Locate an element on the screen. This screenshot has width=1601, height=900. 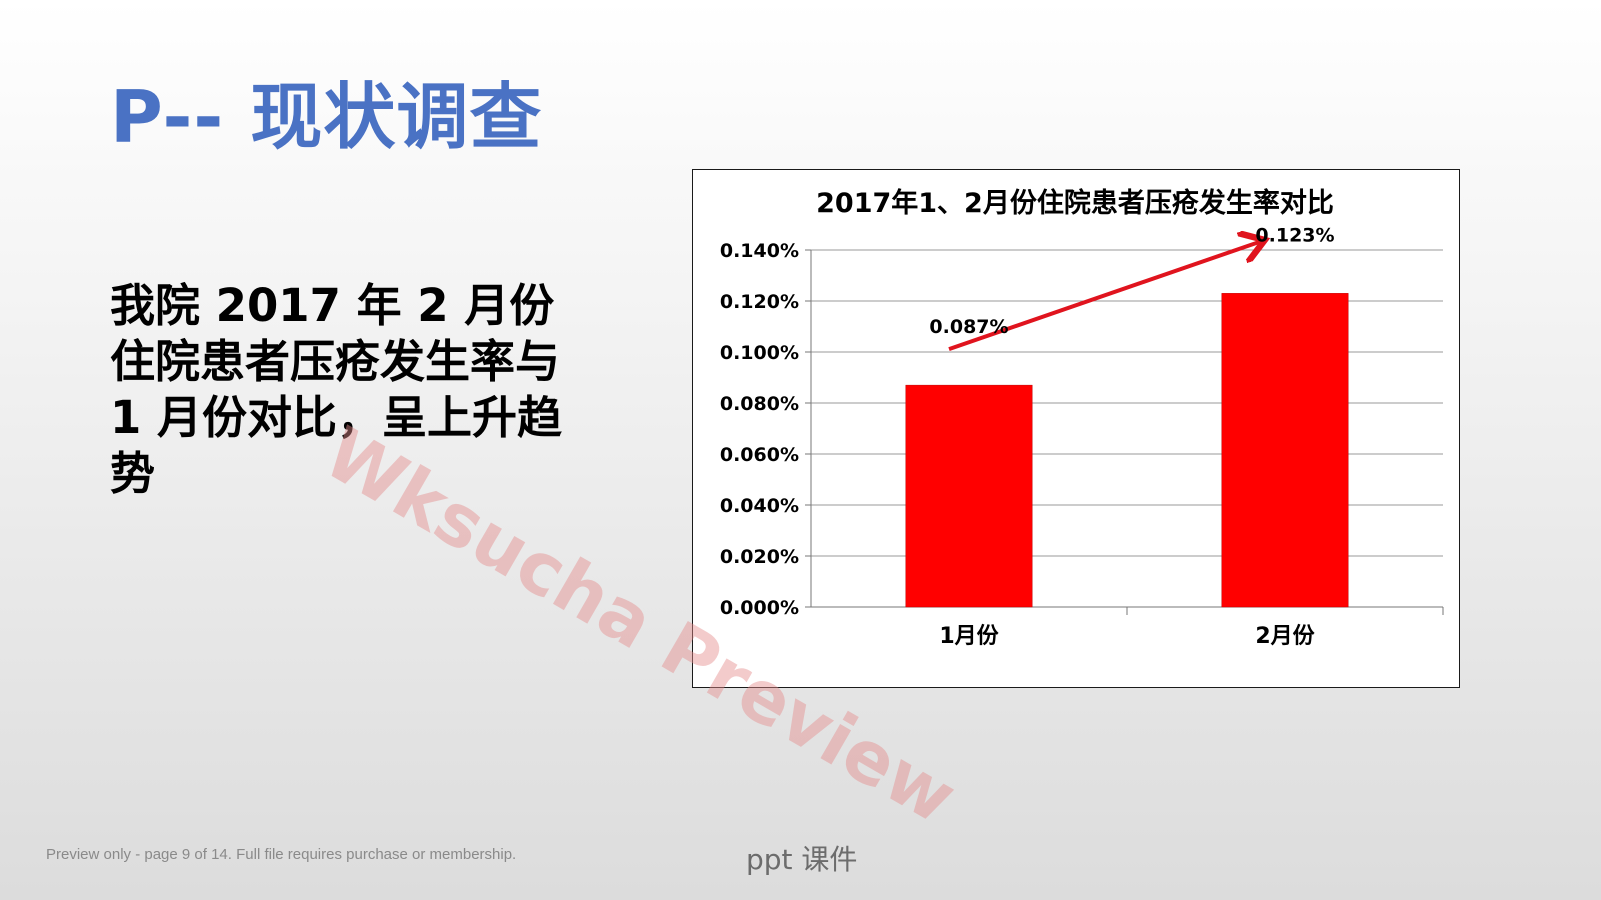
x-category-label: 1月份 is located at coordinates (969, 636).